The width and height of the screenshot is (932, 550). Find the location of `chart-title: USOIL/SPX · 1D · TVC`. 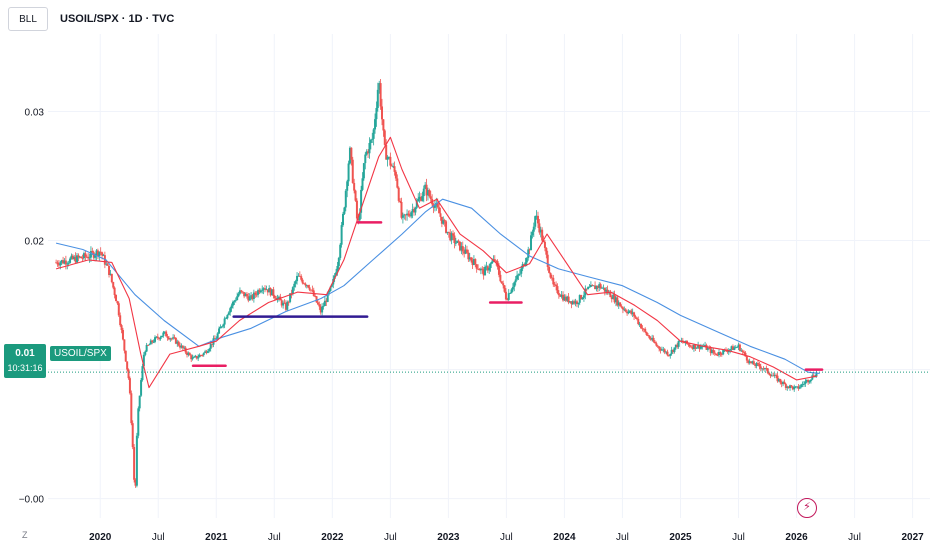

chart-title: USOIL/SPX · 1D · TVC is located at coordinates (117, 19).